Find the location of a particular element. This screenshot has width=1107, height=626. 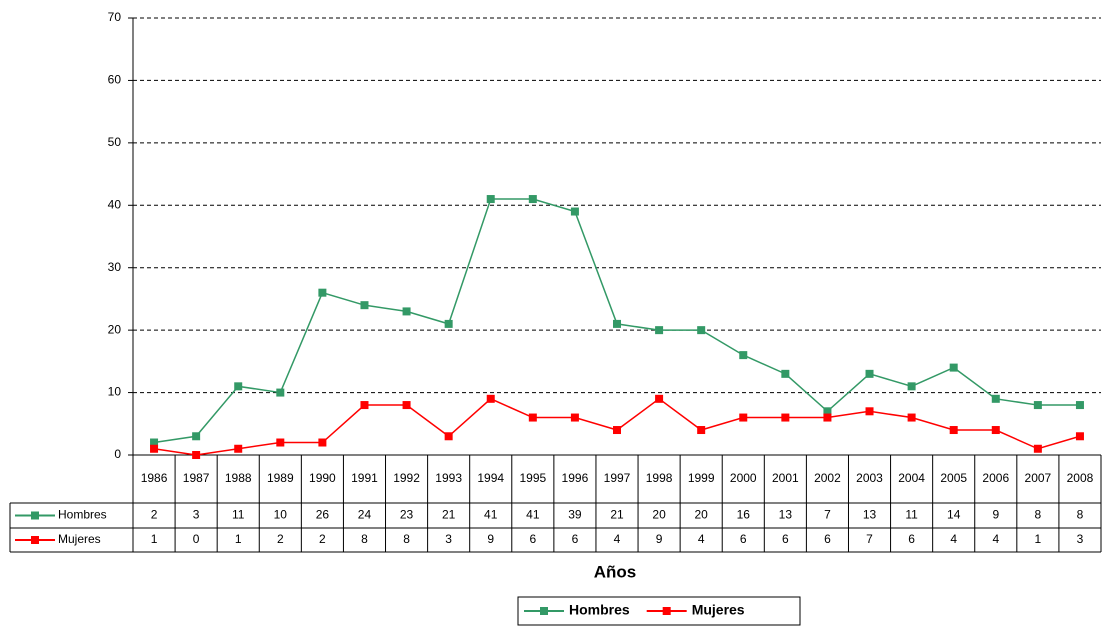

x-tick-label: 1986 is located at coordinates (154, 478).